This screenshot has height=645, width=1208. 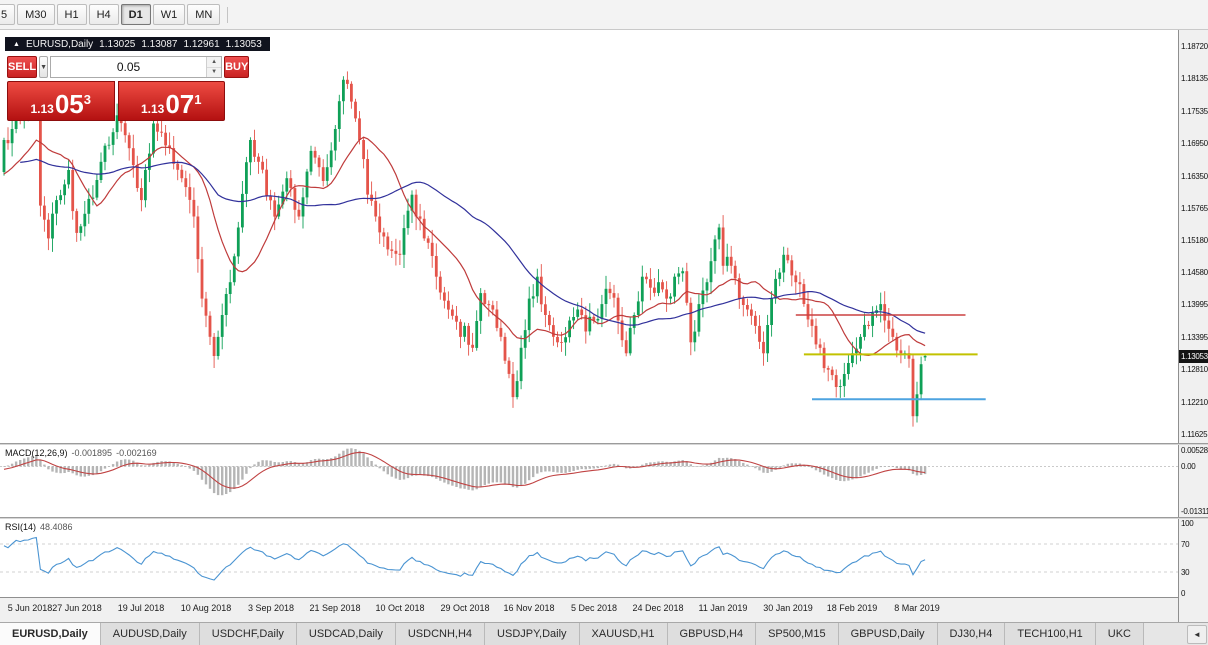 I want to click on rsi-indicator-panel: RSI(14) 48.4086, so click(x=589, y=558).